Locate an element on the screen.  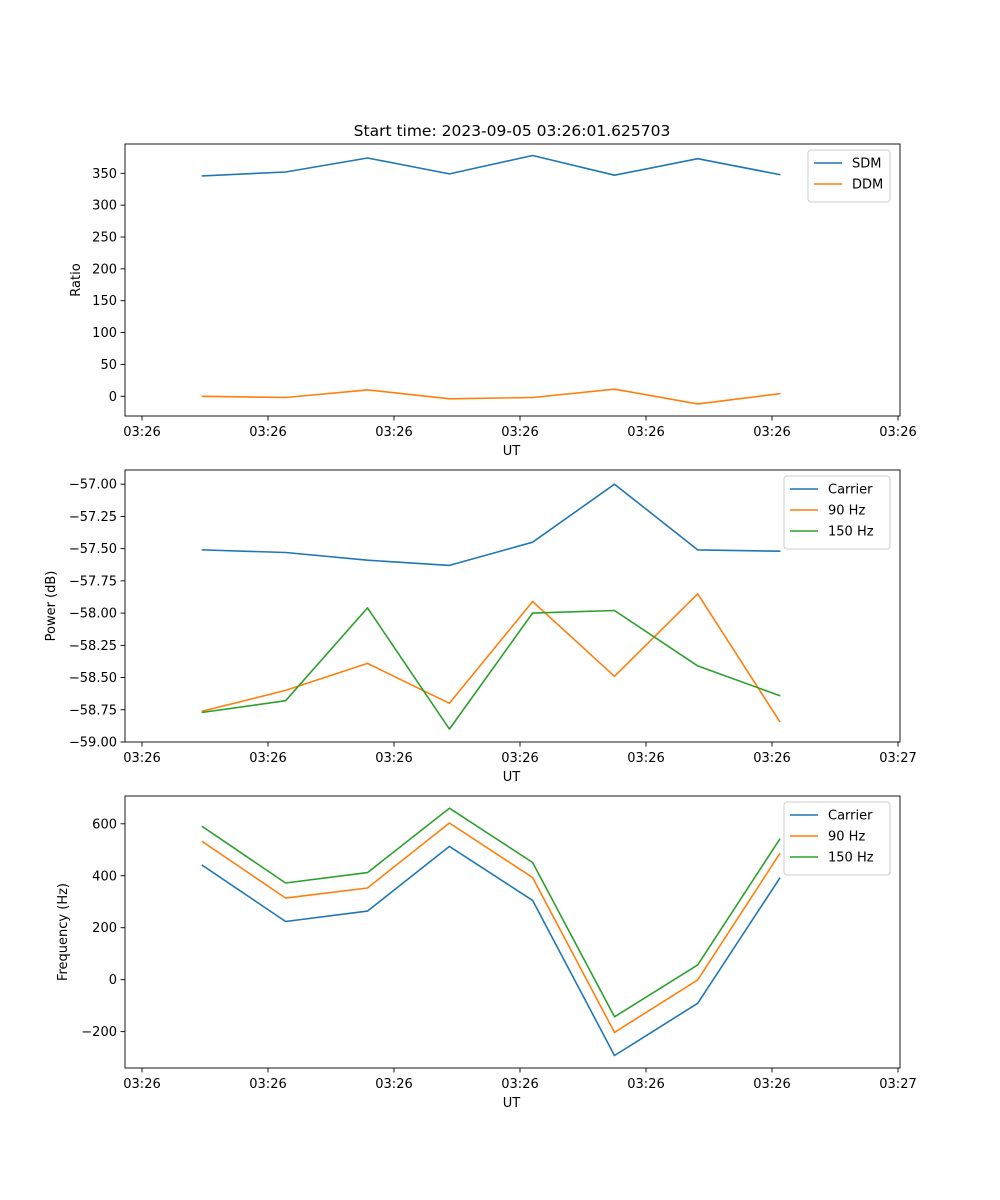
y-tick-label: −200 is located at coordinates (99, 1032).